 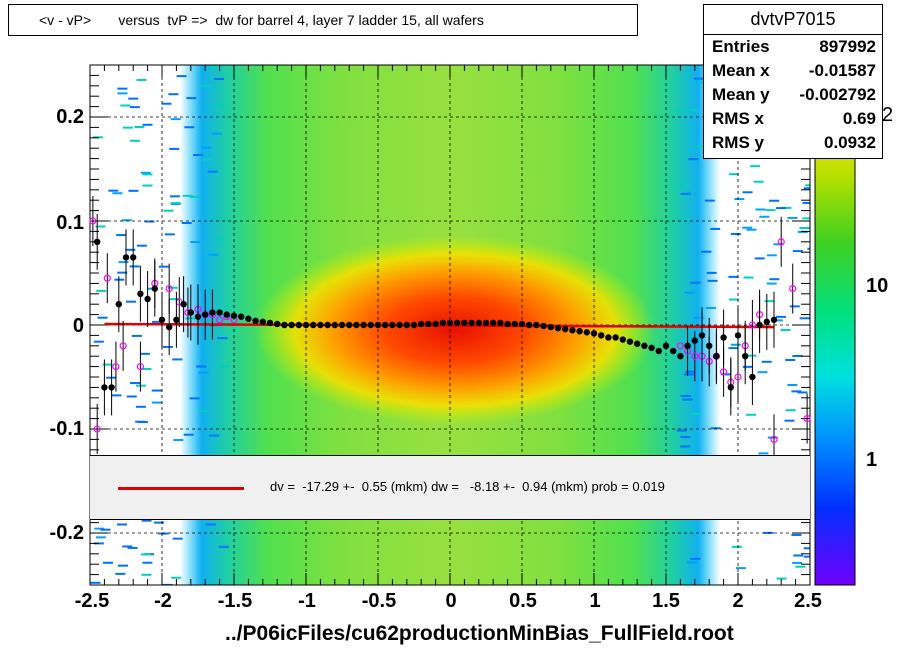 What do you see at coordinates (666, 601) in the screenshot?
I see `x-tick-label: 1.5` at bounding box center [666, 601].